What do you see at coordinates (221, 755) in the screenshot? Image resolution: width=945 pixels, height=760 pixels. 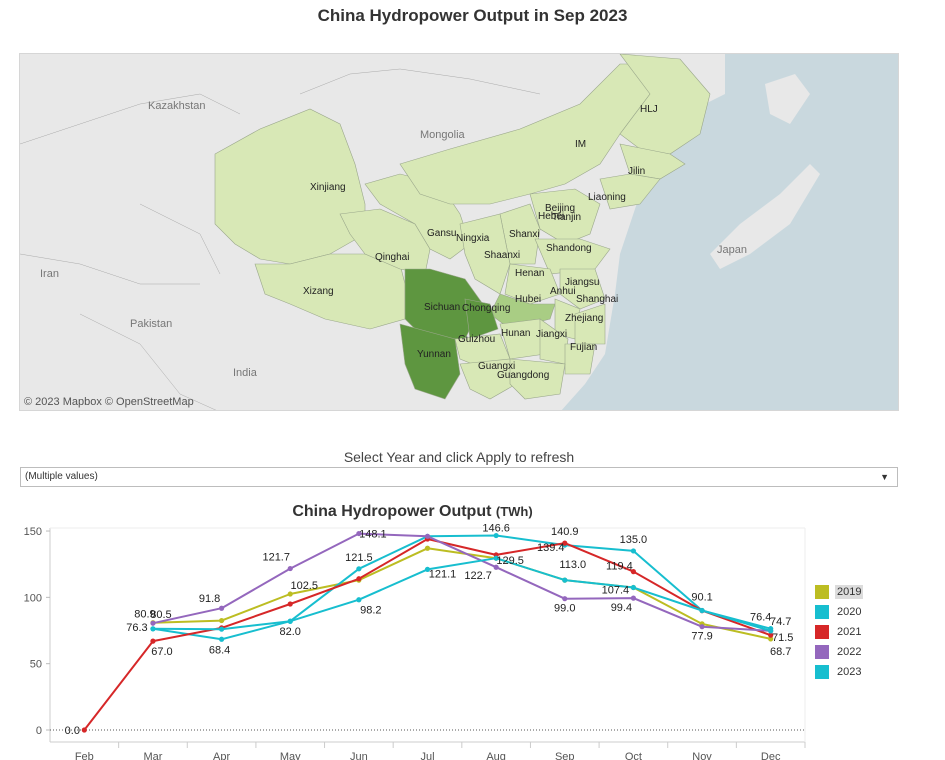 I see `x-tick-label: Apr` at bounding box center [221, 755].